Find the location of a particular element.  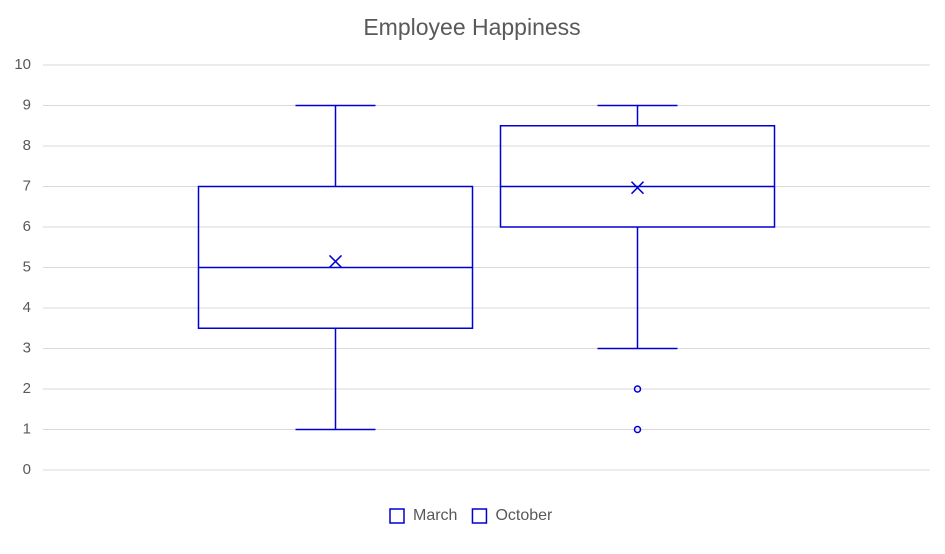

y-tick-label: 3 is located at coordinates (27, 347).